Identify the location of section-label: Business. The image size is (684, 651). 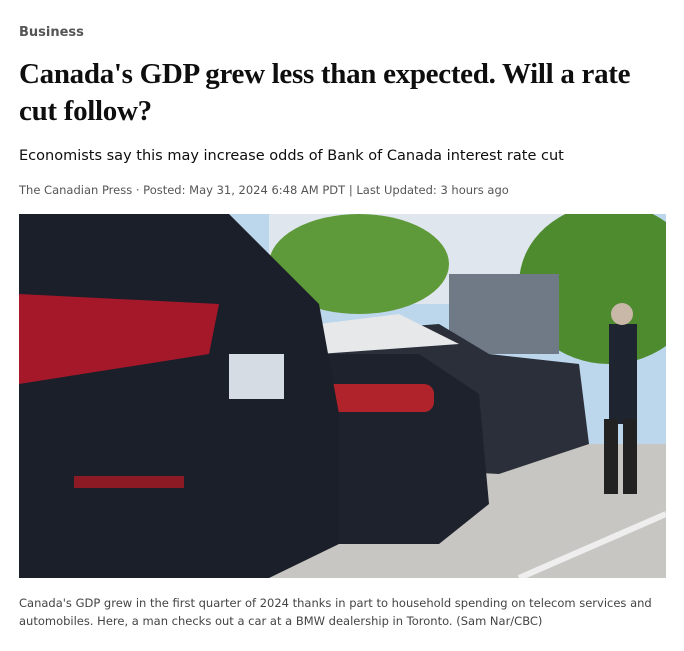
(51, 32).